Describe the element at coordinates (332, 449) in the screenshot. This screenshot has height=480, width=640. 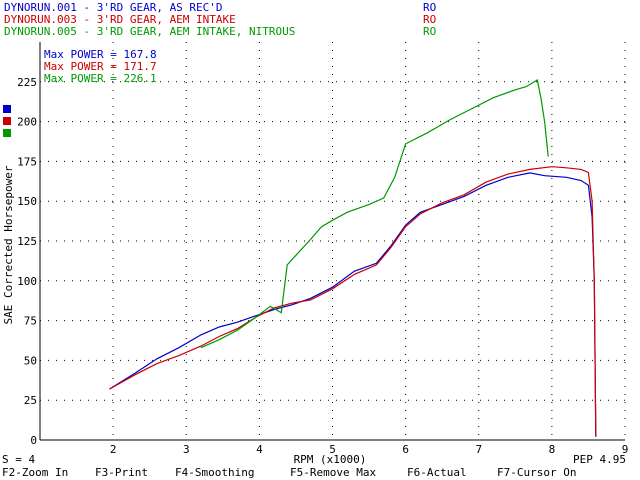
I see `x-tick-label: 5` at that location.